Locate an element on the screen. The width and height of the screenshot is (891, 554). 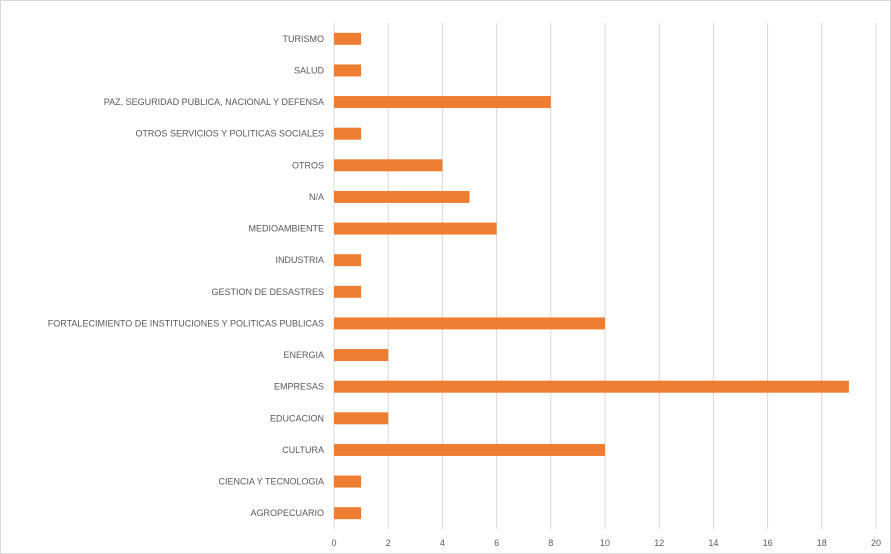
x-tick-label-8: 8 is located at coordinates (550, 543).